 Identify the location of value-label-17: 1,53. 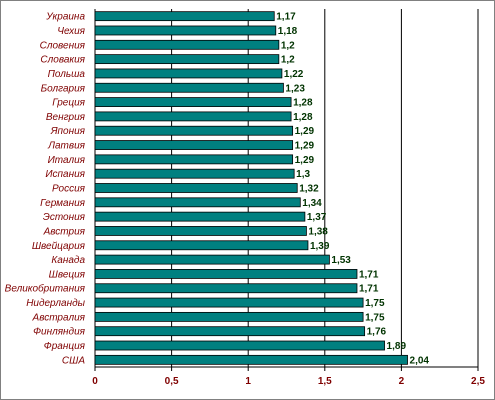
(341, 260).